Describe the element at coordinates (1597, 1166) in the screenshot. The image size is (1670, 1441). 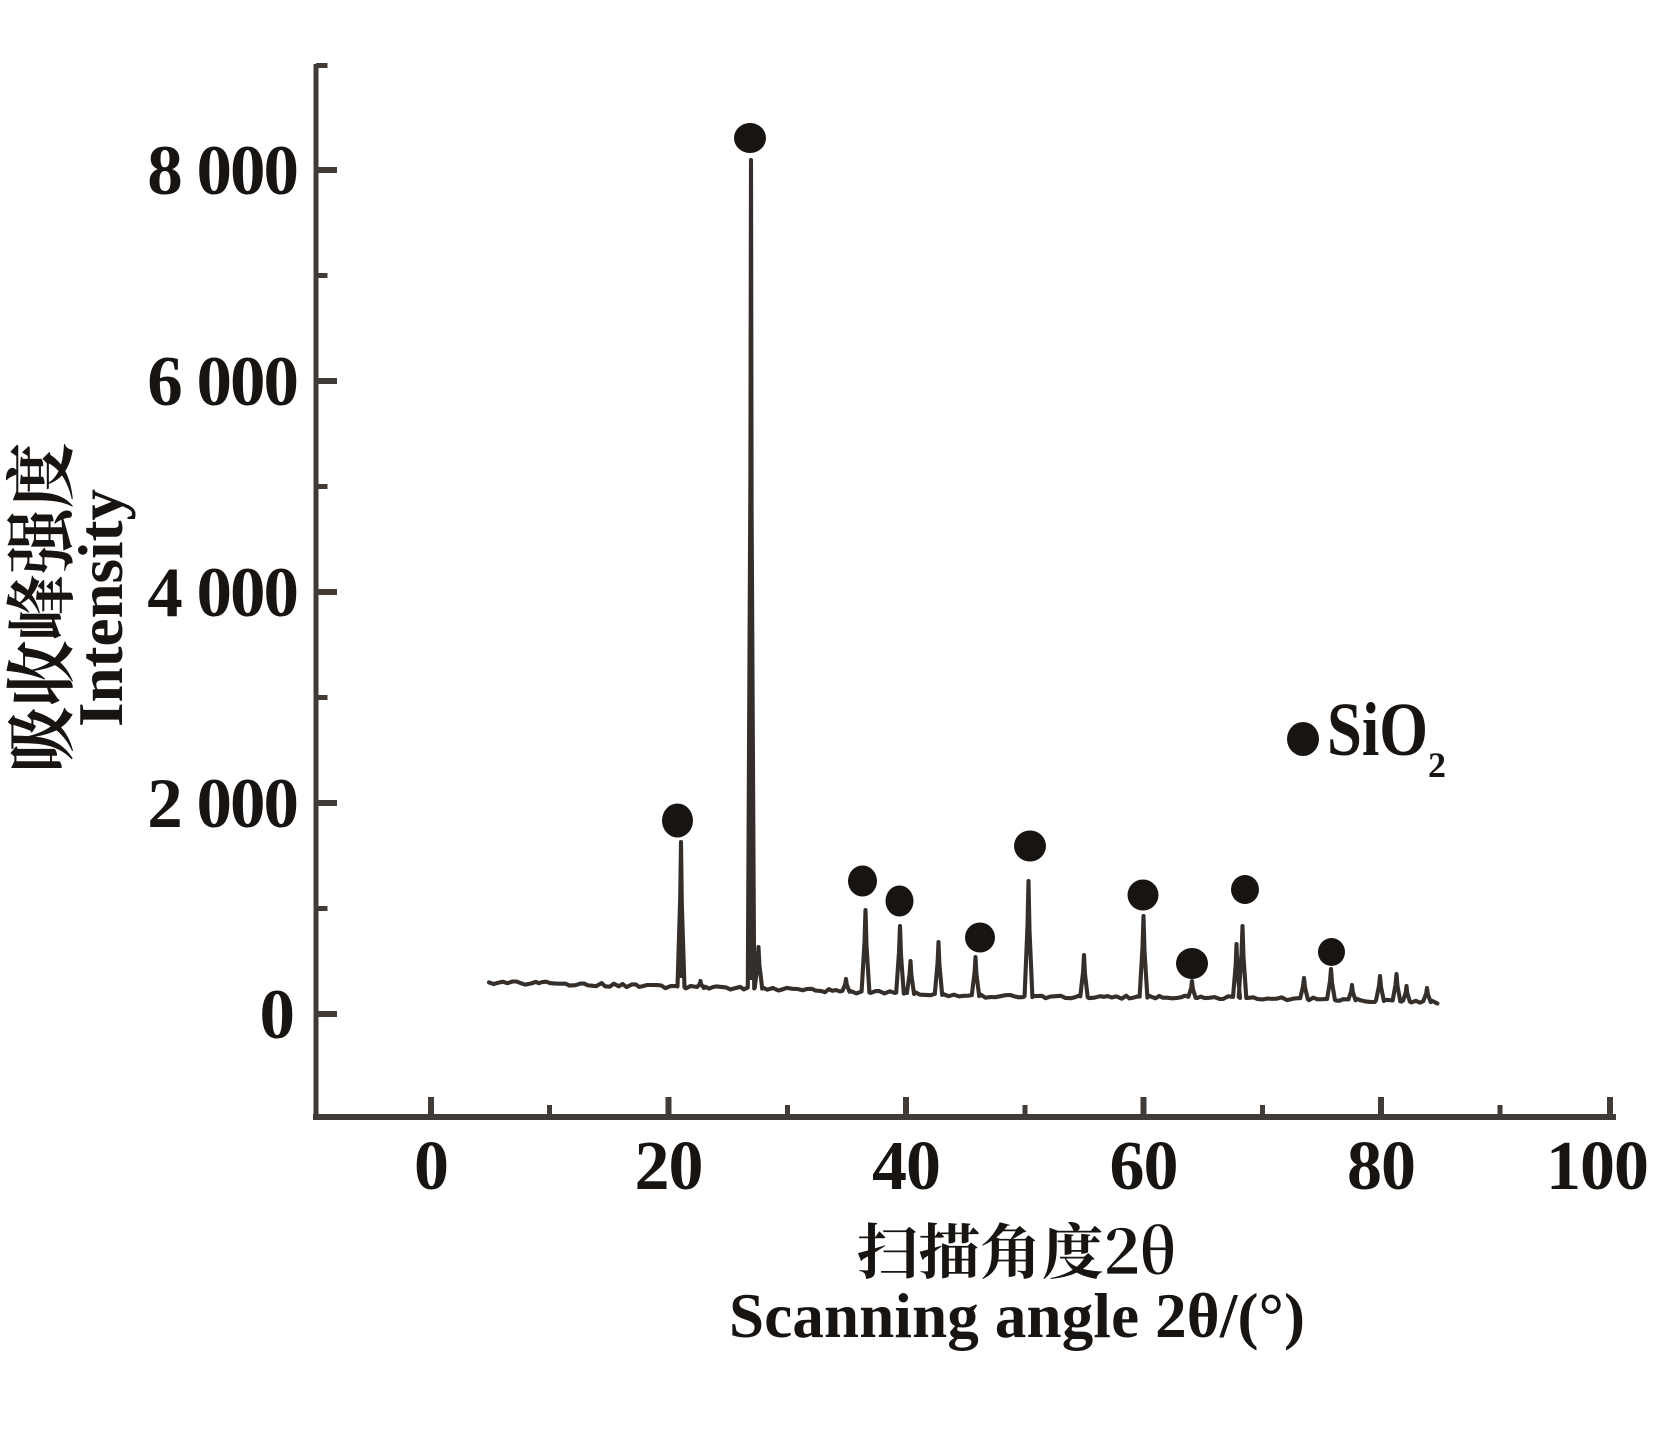
I see `svg-text: 100` at that location.